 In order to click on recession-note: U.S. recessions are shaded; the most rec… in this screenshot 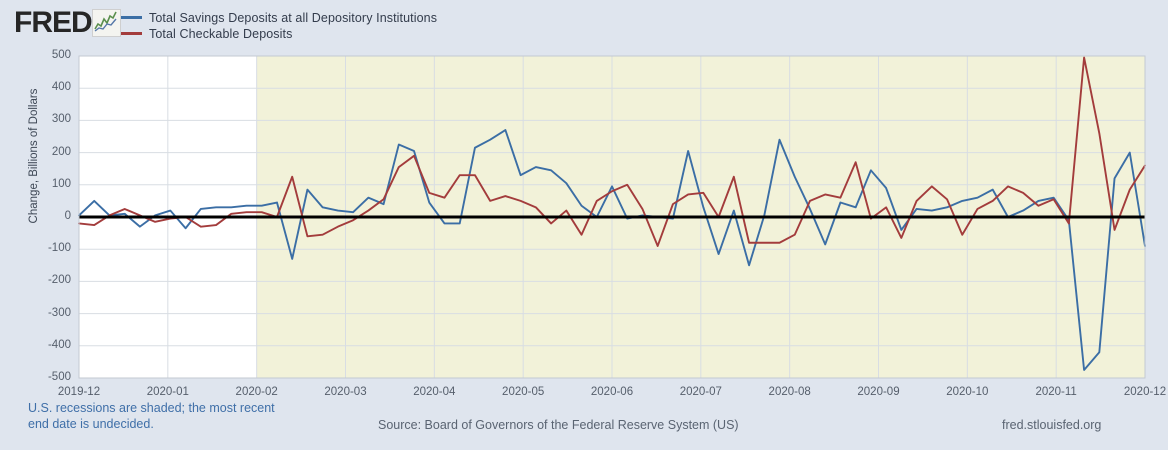, I will do `click(178, 416)`.